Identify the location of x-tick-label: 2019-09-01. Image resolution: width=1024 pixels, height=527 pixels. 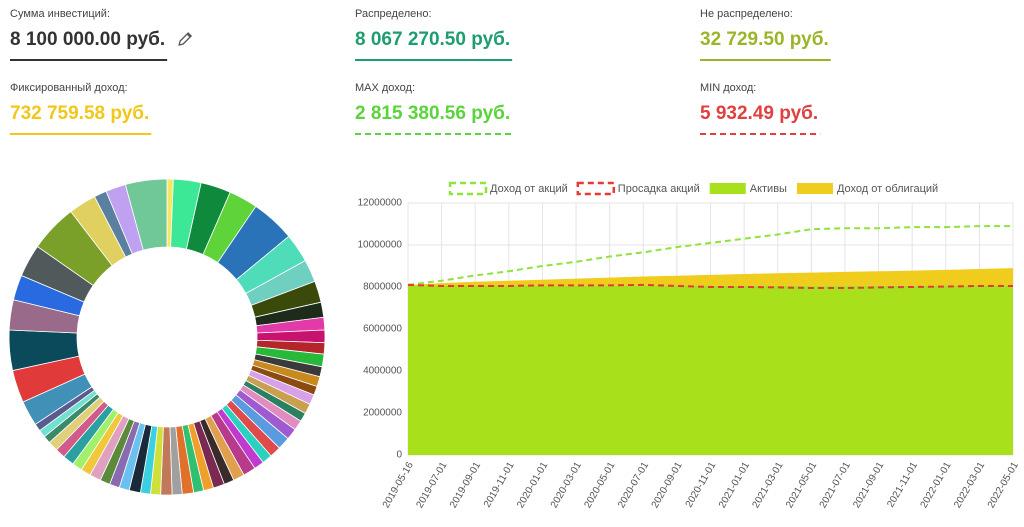
(465, 485).